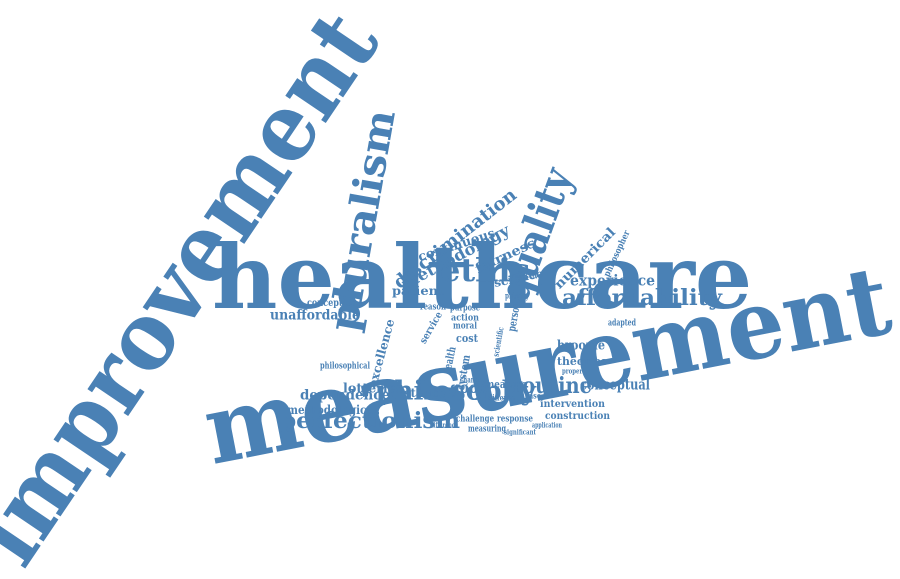  What do you see at coordinates (552, 386) in the screenshot?
I see `word-routine: routine` at bounding box center [552, 386].